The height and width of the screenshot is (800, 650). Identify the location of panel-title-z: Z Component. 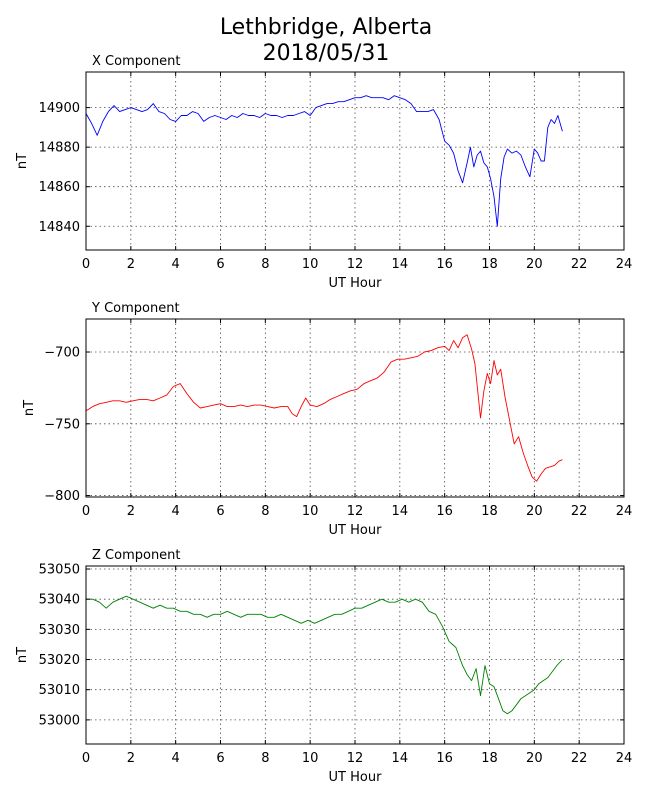
(136, 555).